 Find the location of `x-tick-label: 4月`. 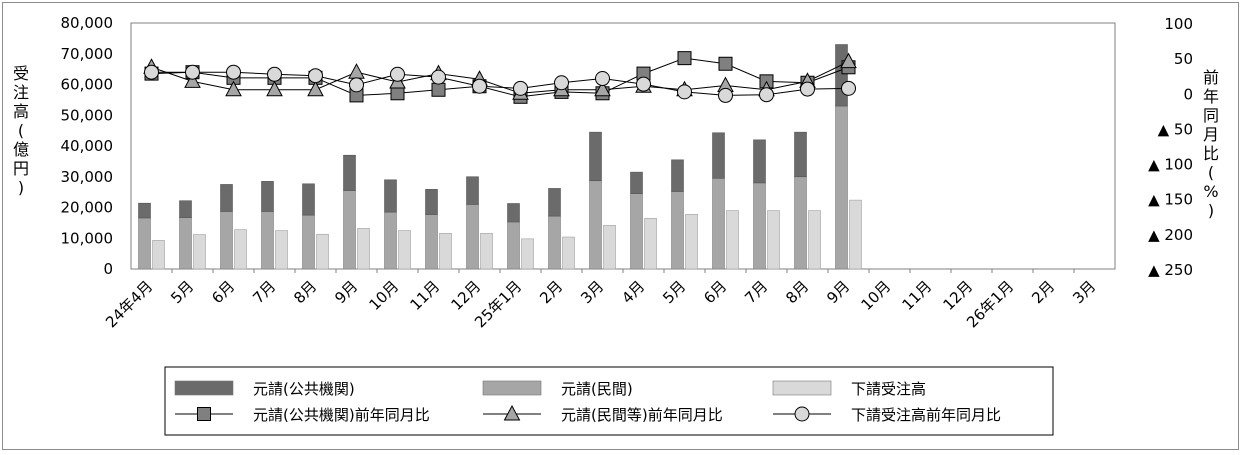

x-tick-label: 4月 is located at coordinates (633, 292).